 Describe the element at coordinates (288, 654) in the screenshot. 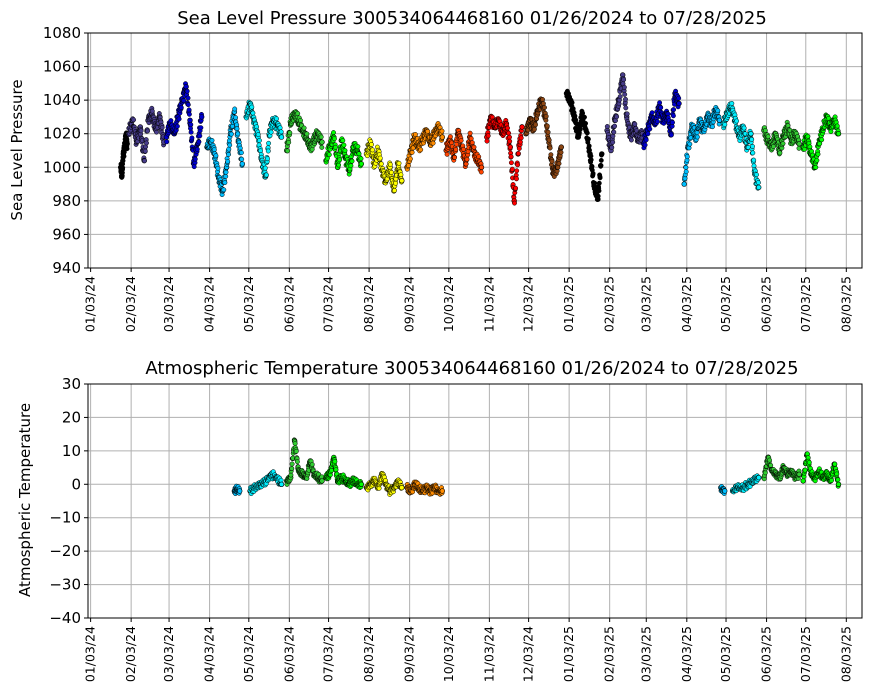

I see `x-tick-label: 06/03/24` at that location.